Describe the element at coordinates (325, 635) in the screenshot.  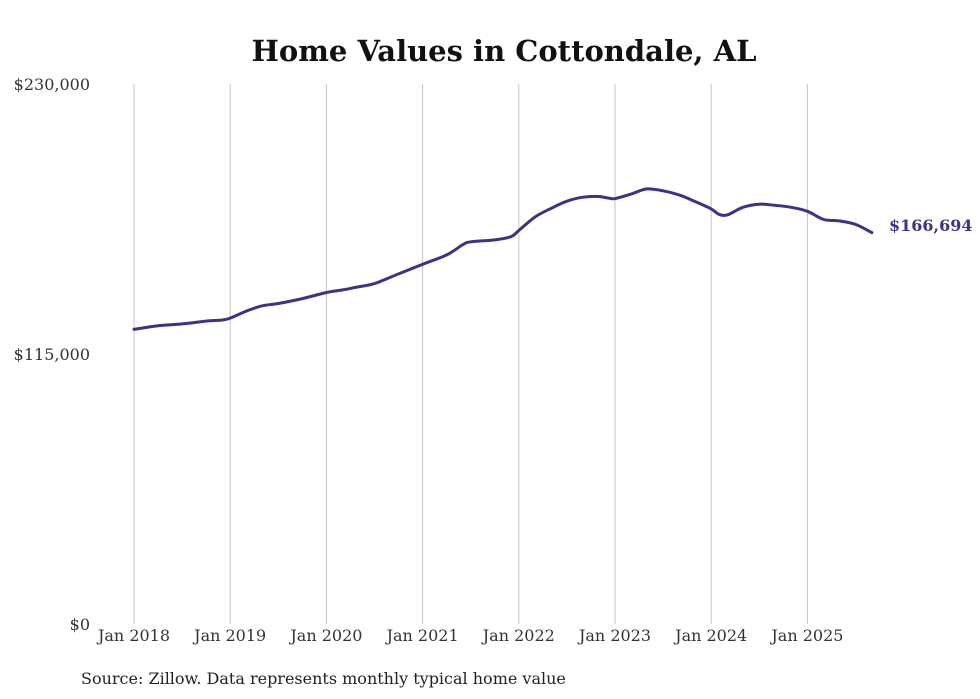
I see `x-tick-label: Jan 2020` at that location.